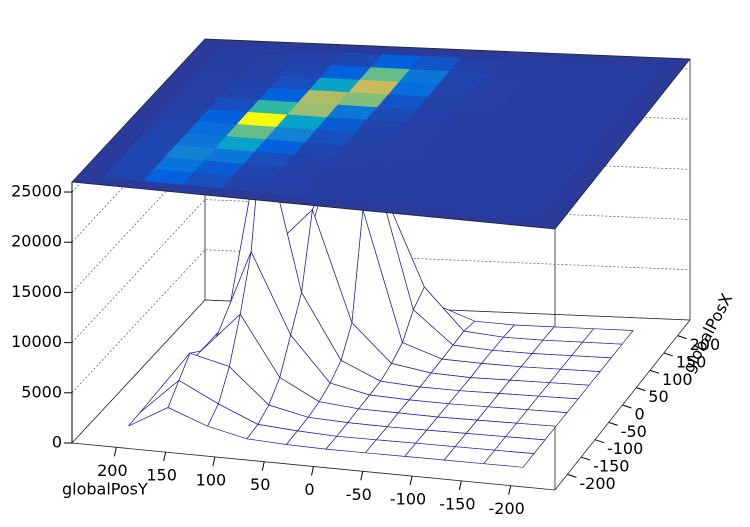 The height and width of the screenshot is (527, 750). What do you see at coordinates (634, 431) in the screenshot?
I see `x-tick-label: -50` at bounding box center [634, 431].